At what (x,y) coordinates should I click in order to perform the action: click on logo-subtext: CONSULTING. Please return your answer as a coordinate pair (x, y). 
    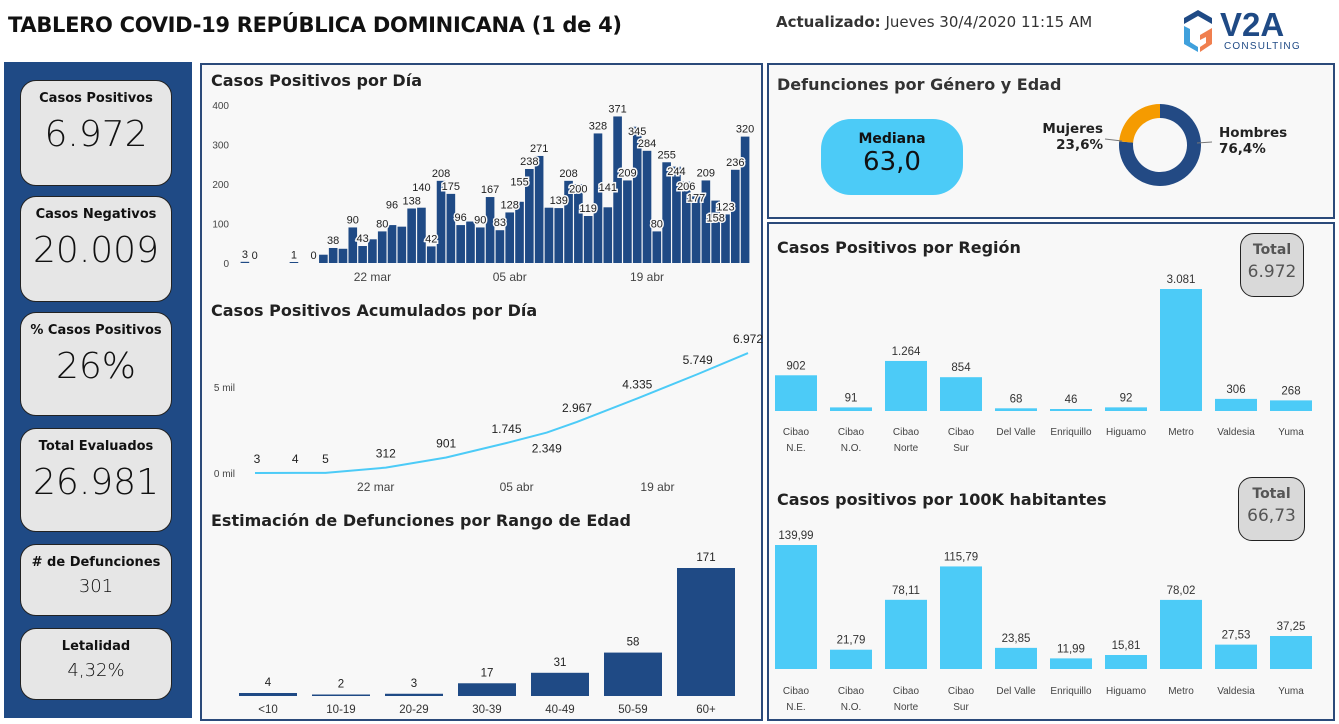
    Looking at the image, I should click on (1262, 46).